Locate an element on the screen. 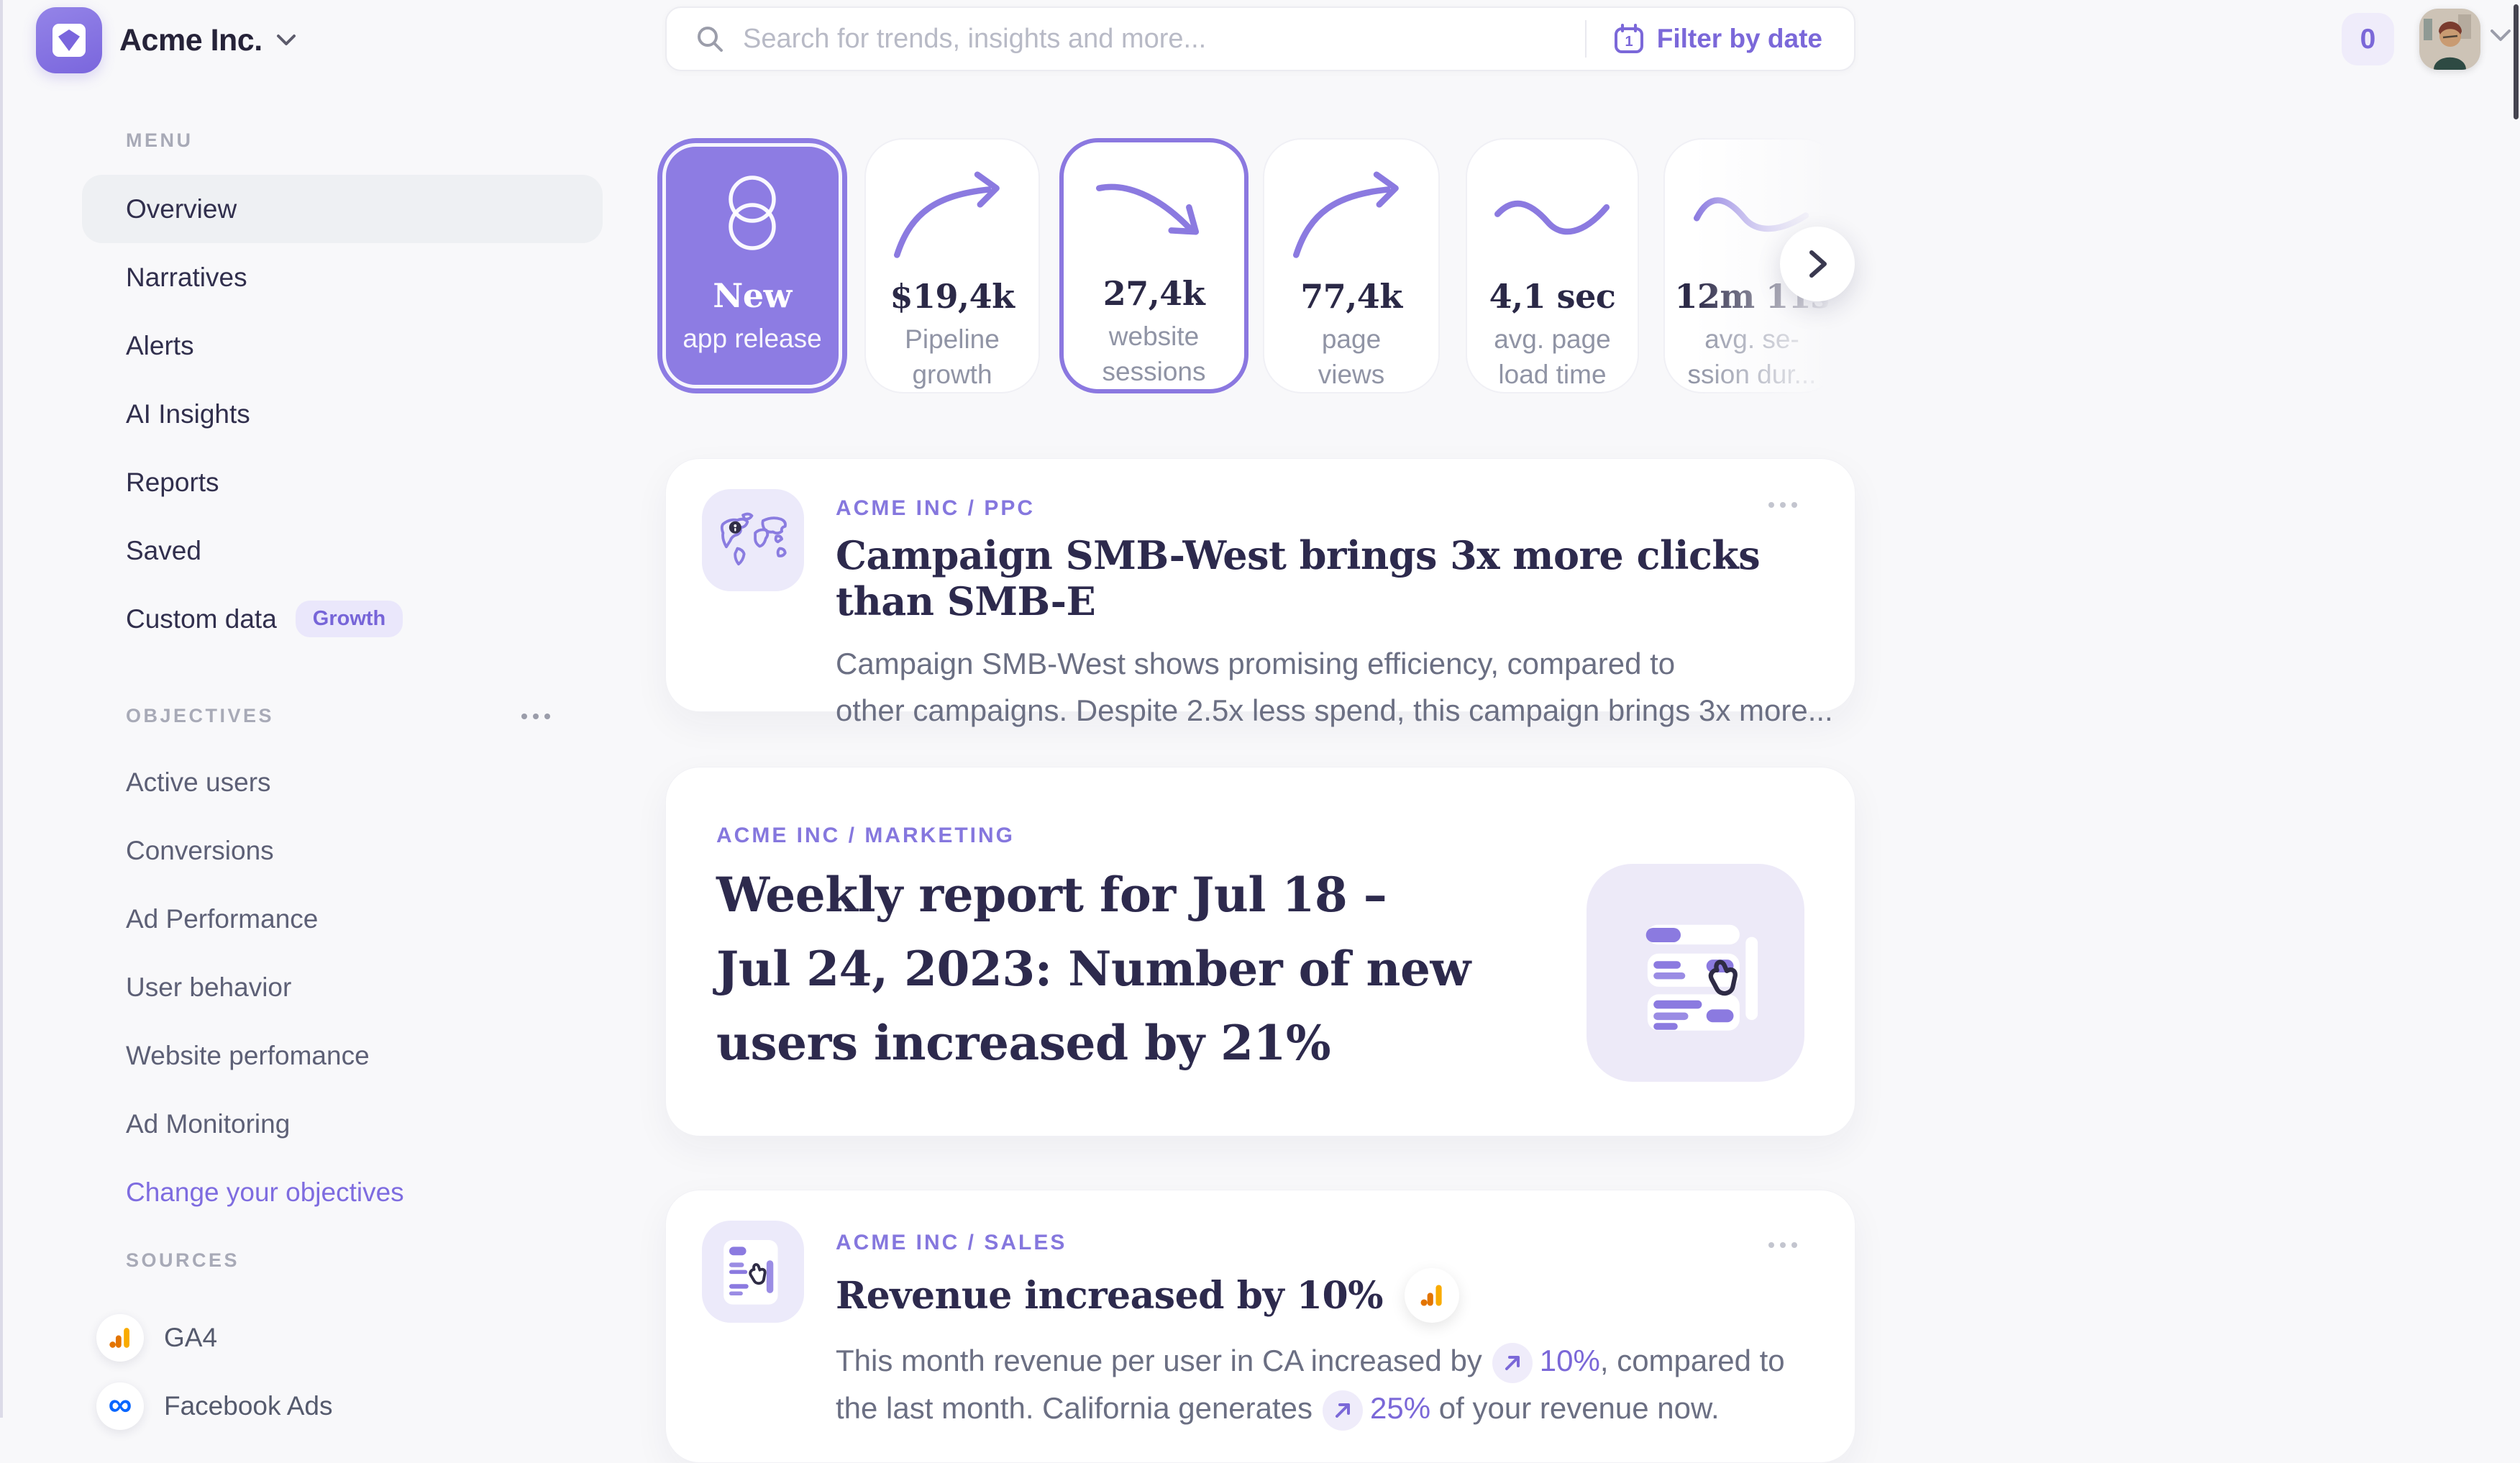 Image resolution: width=2520 pixels, height=1463 pixels. divider is located at coordinates (1585, 39).